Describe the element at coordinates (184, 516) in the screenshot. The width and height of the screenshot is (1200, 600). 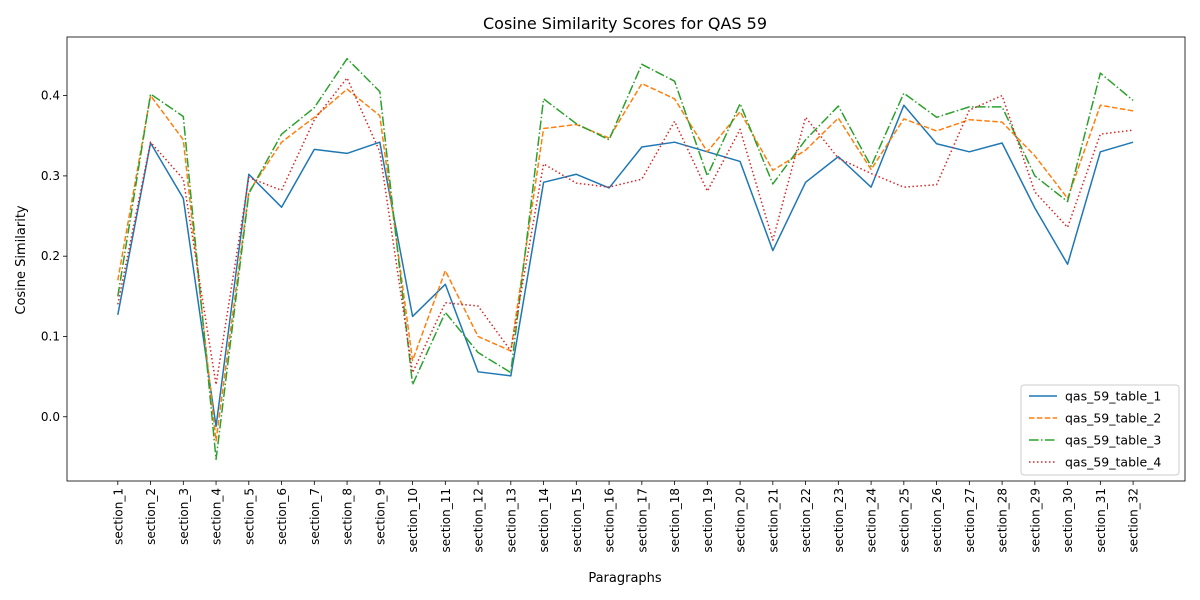
I see `x-tick-label: section_3` at that location.